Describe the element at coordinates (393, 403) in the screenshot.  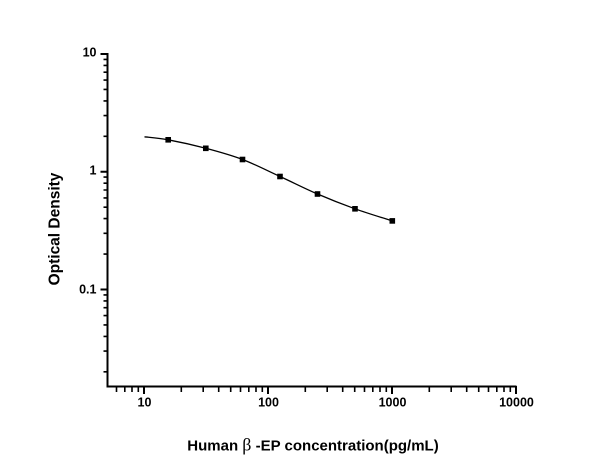
I see `svg-text: 1000` at that location.